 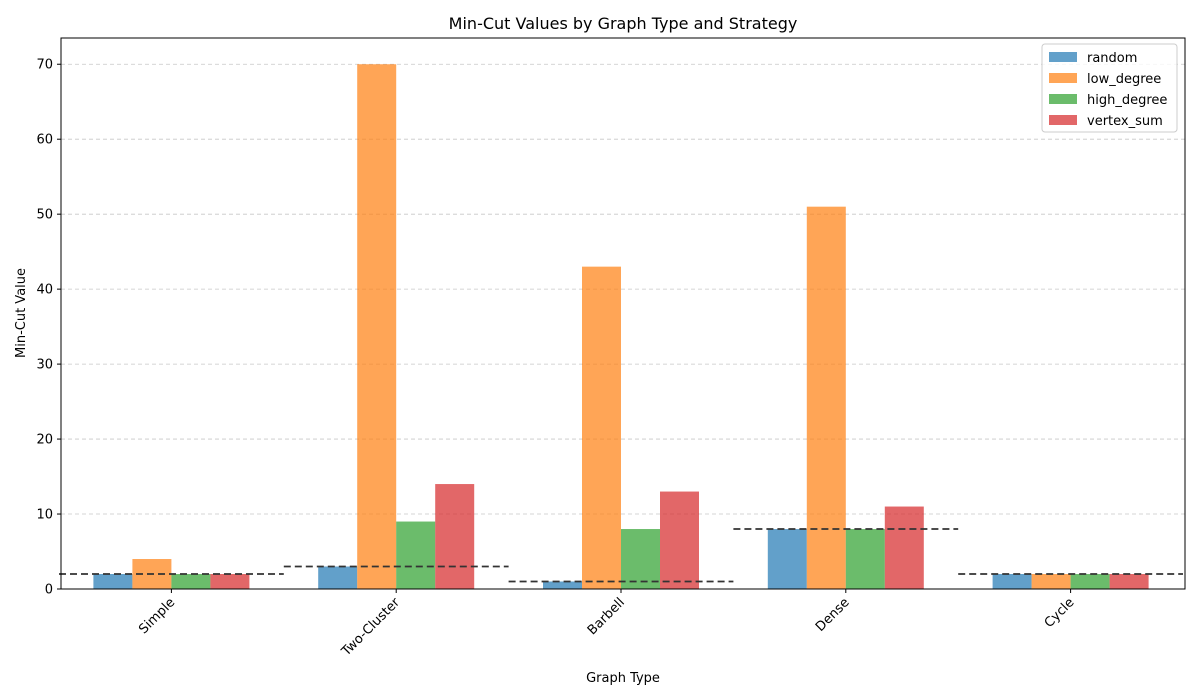 I want to click on x-tick-label: Cycle, so click(x=1060, y=613).